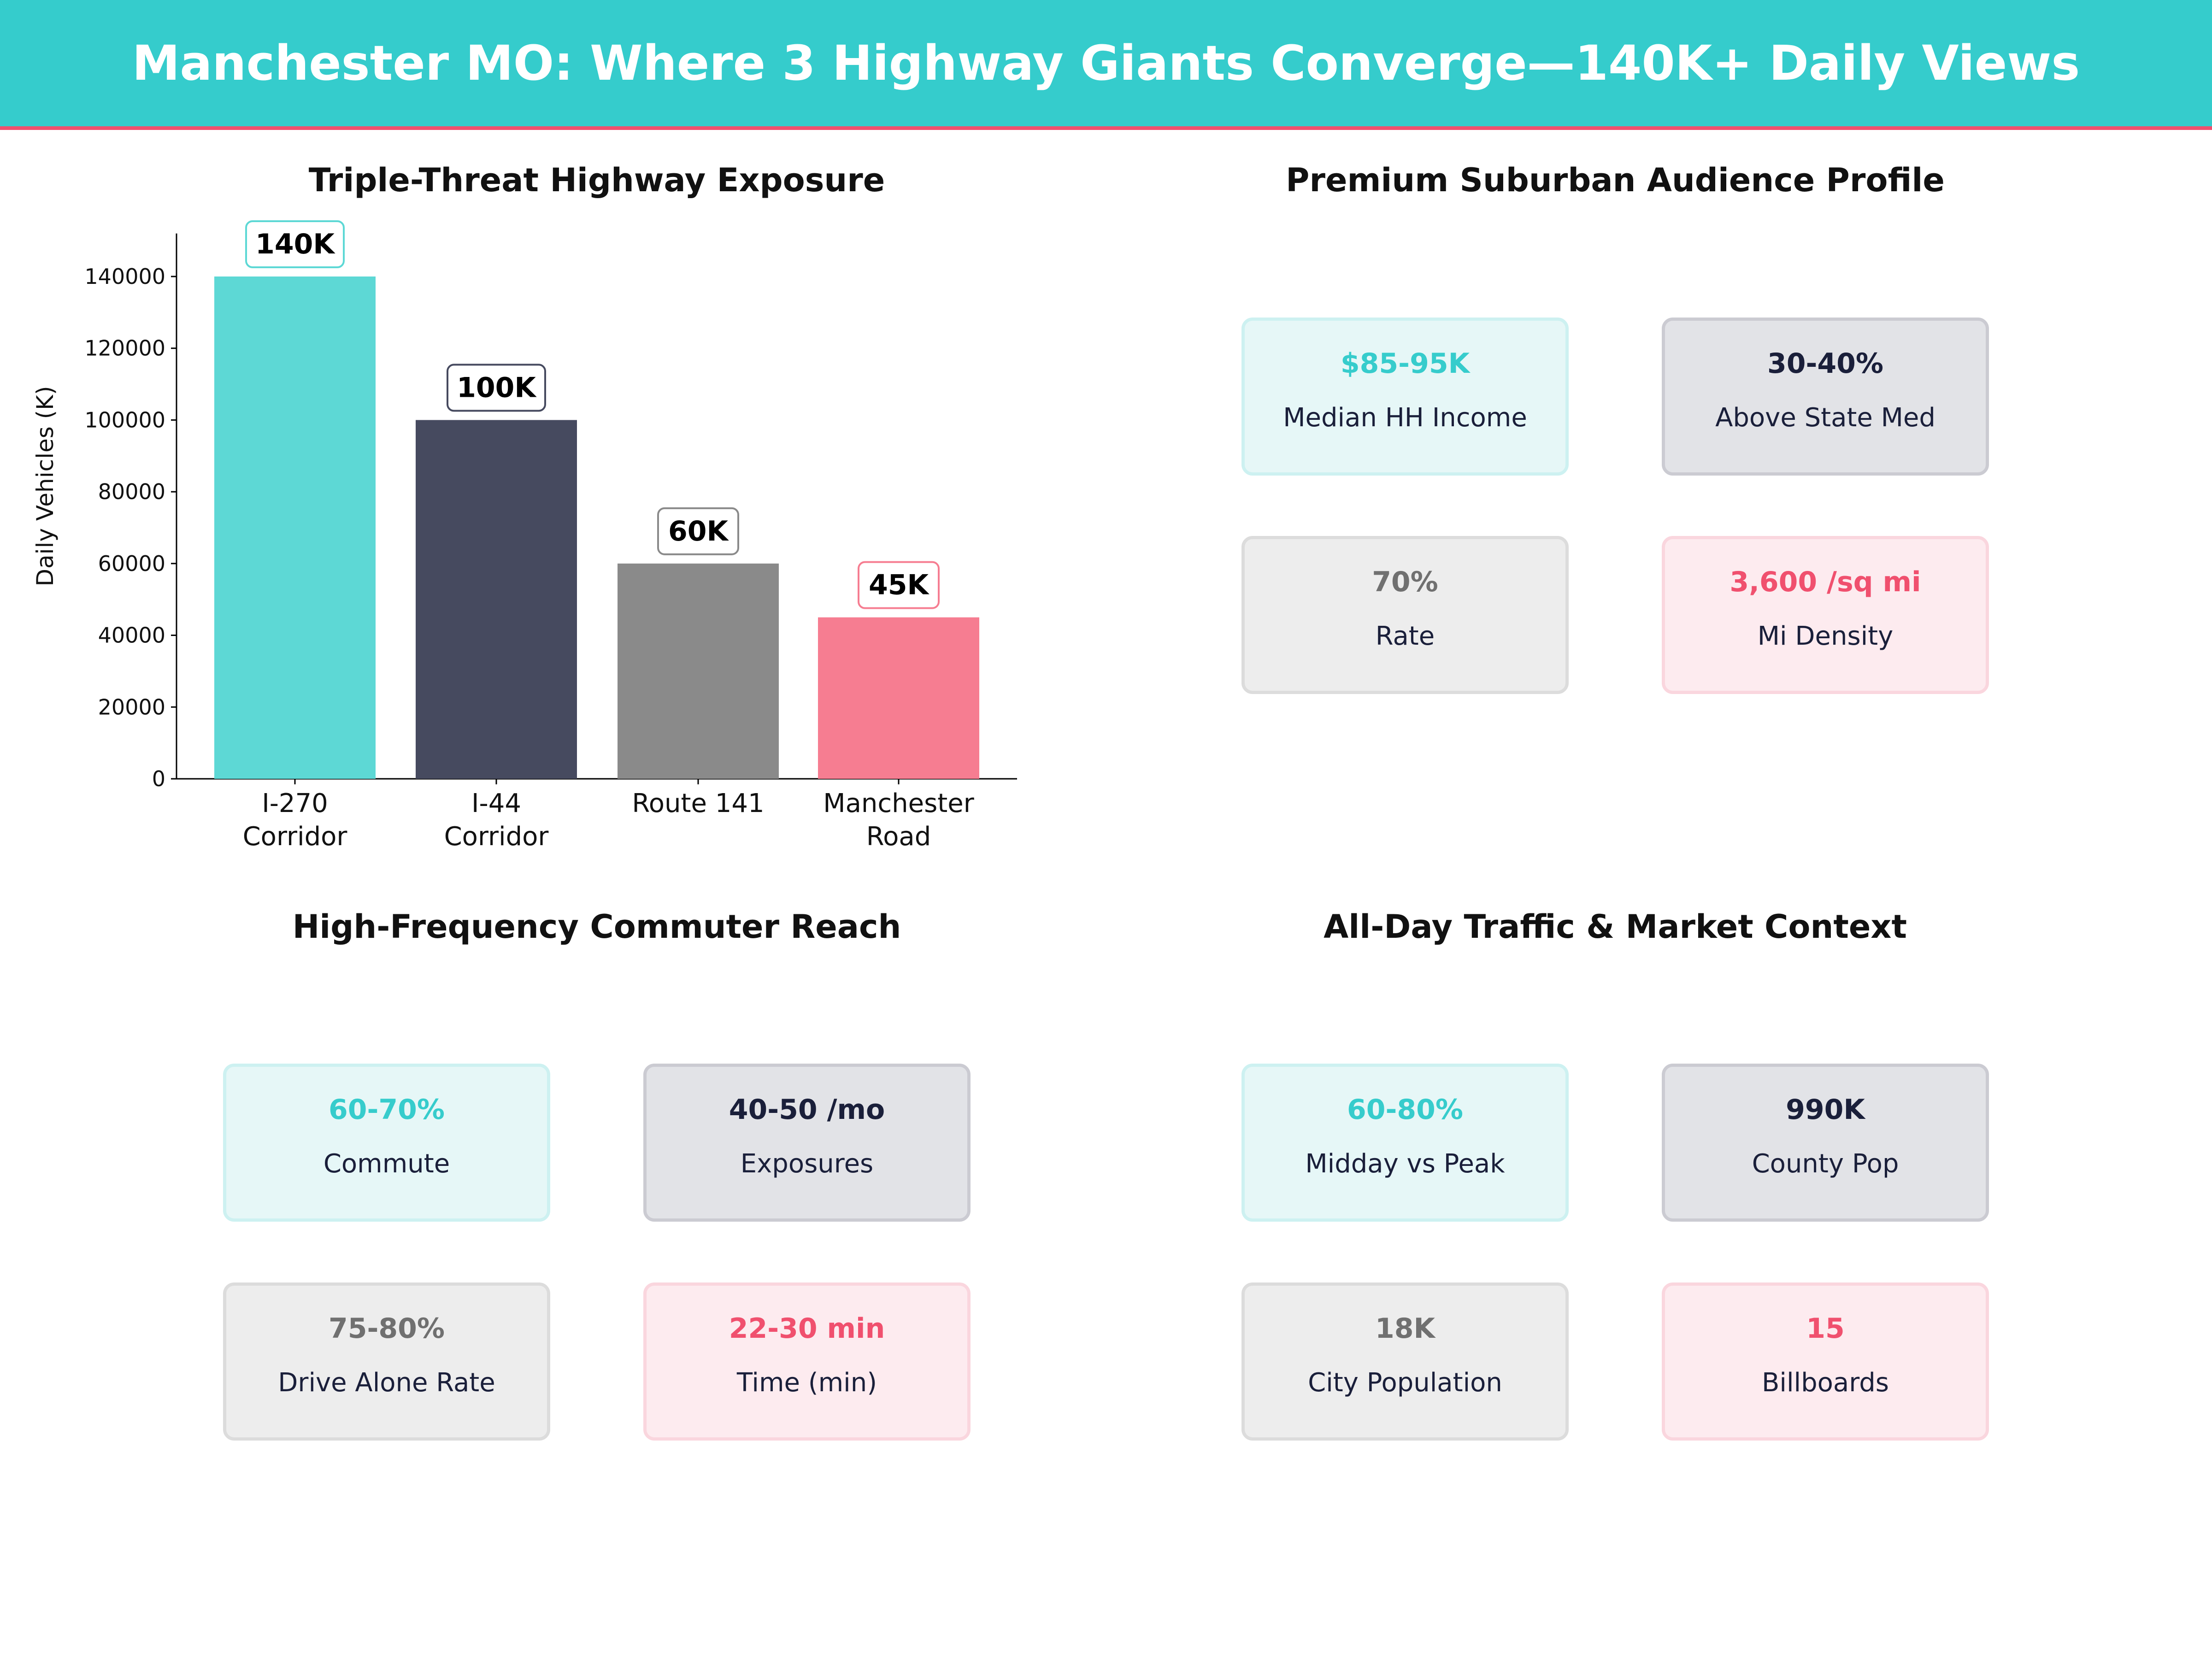 The width and height of the screenshot is (2212, 1659). I want to click on panel-title-audience: Premium Suburban Audience Profile, so click(1615, 180).